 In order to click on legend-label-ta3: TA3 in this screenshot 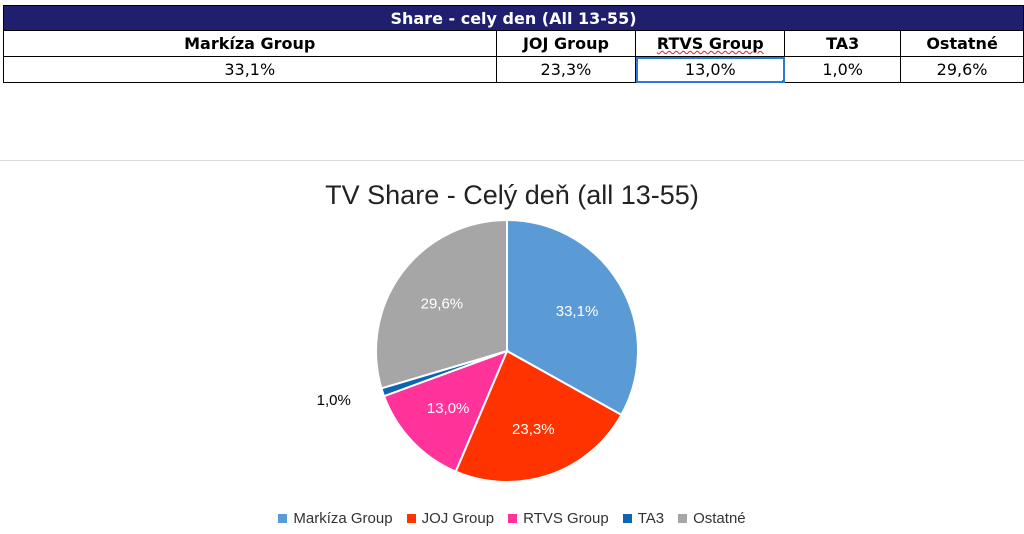, I will do `click(651, 518)`.